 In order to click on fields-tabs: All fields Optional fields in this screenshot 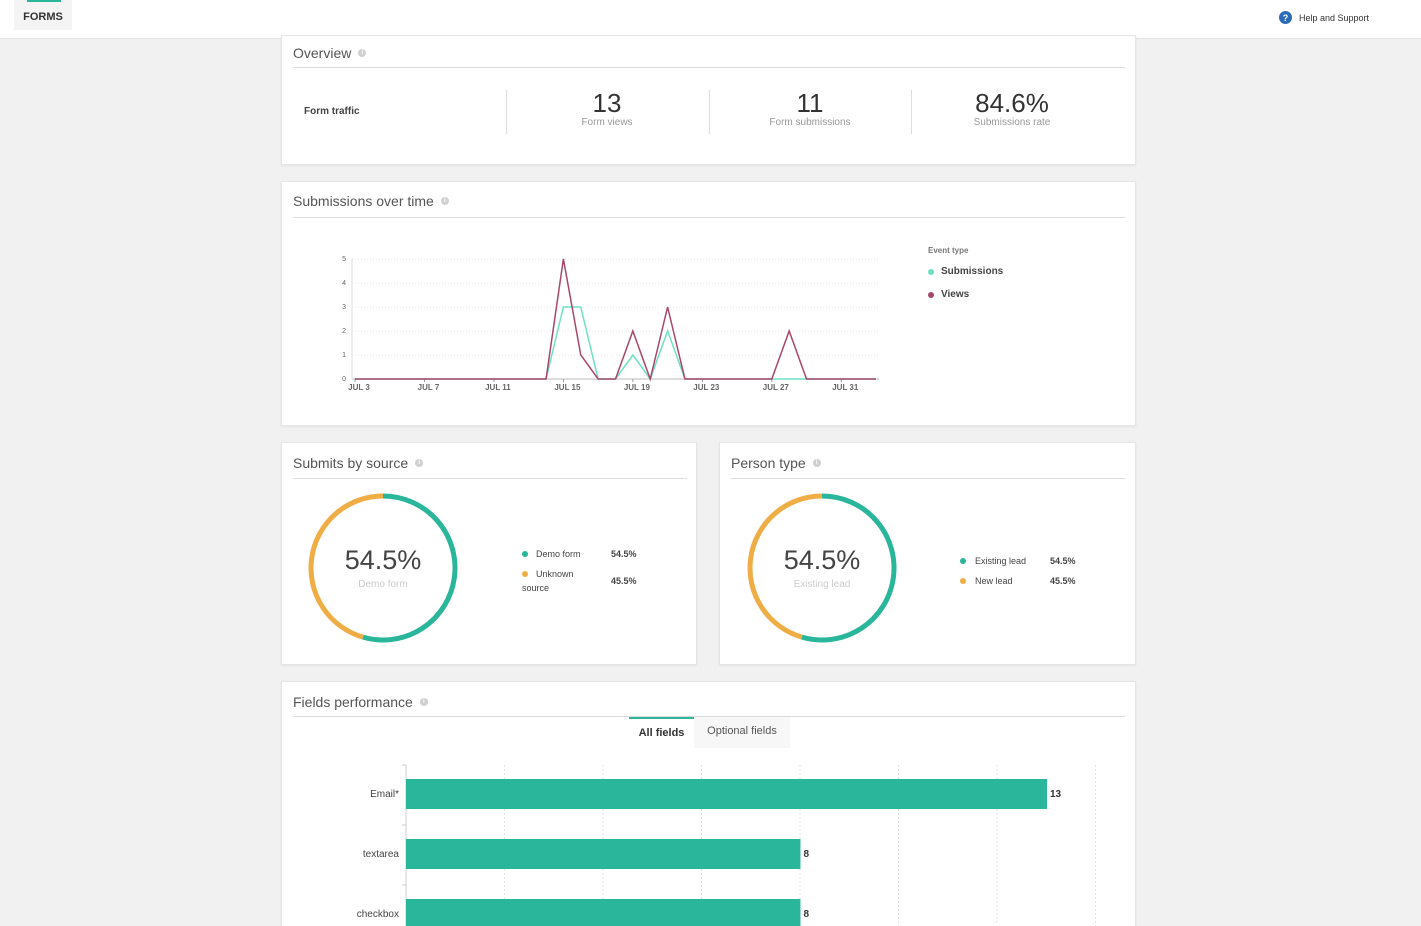, I will do `click(709, 732)`.